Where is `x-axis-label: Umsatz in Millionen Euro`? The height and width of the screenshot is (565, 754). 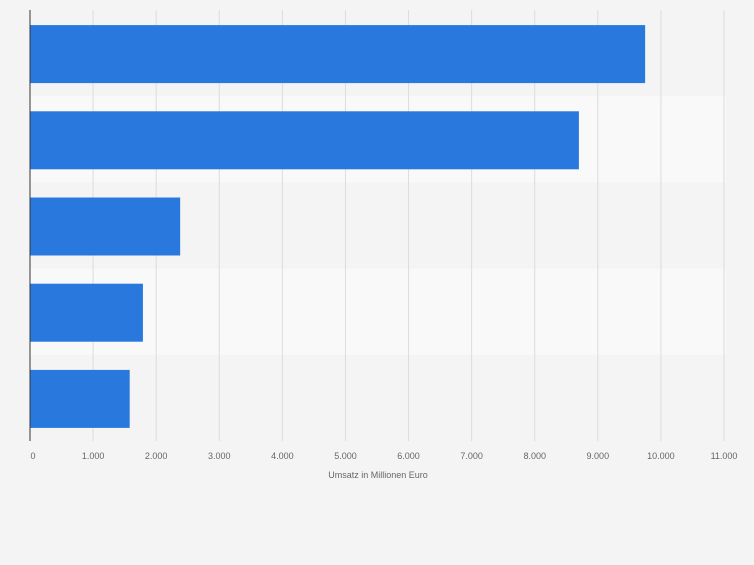
x-axis-label: Umsatz in Millionen Euro is located at coordinates (378, 475).